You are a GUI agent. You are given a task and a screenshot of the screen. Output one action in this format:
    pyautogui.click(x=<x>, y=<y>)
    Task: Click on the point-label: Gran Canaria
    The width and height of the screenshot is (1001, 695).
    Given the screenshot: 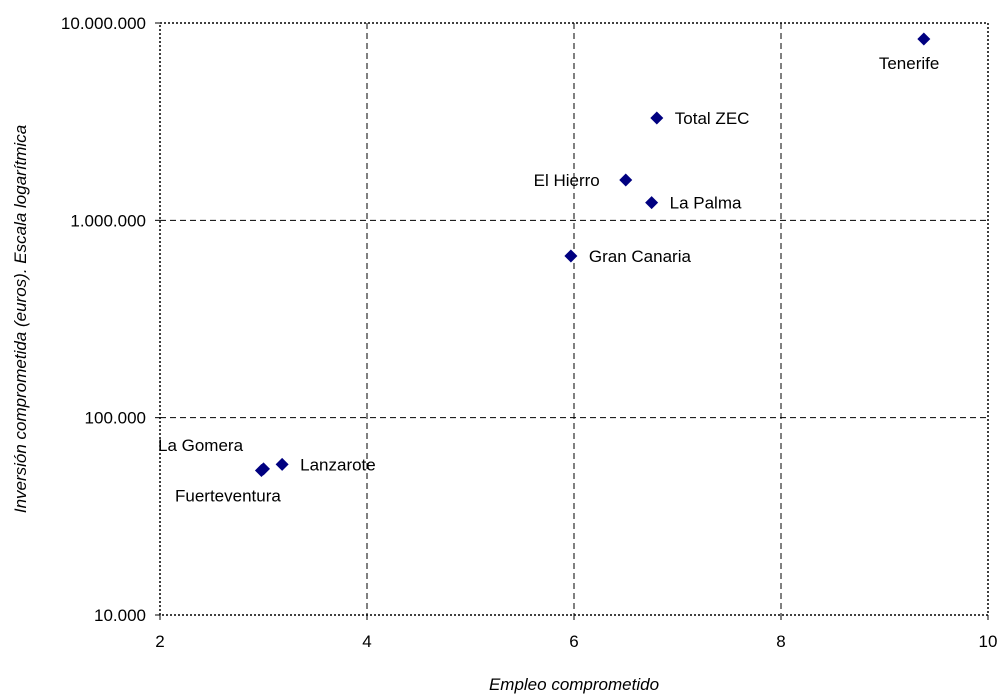 What is the action you would take?
    pyautogui.click(x=640, y=256)
    